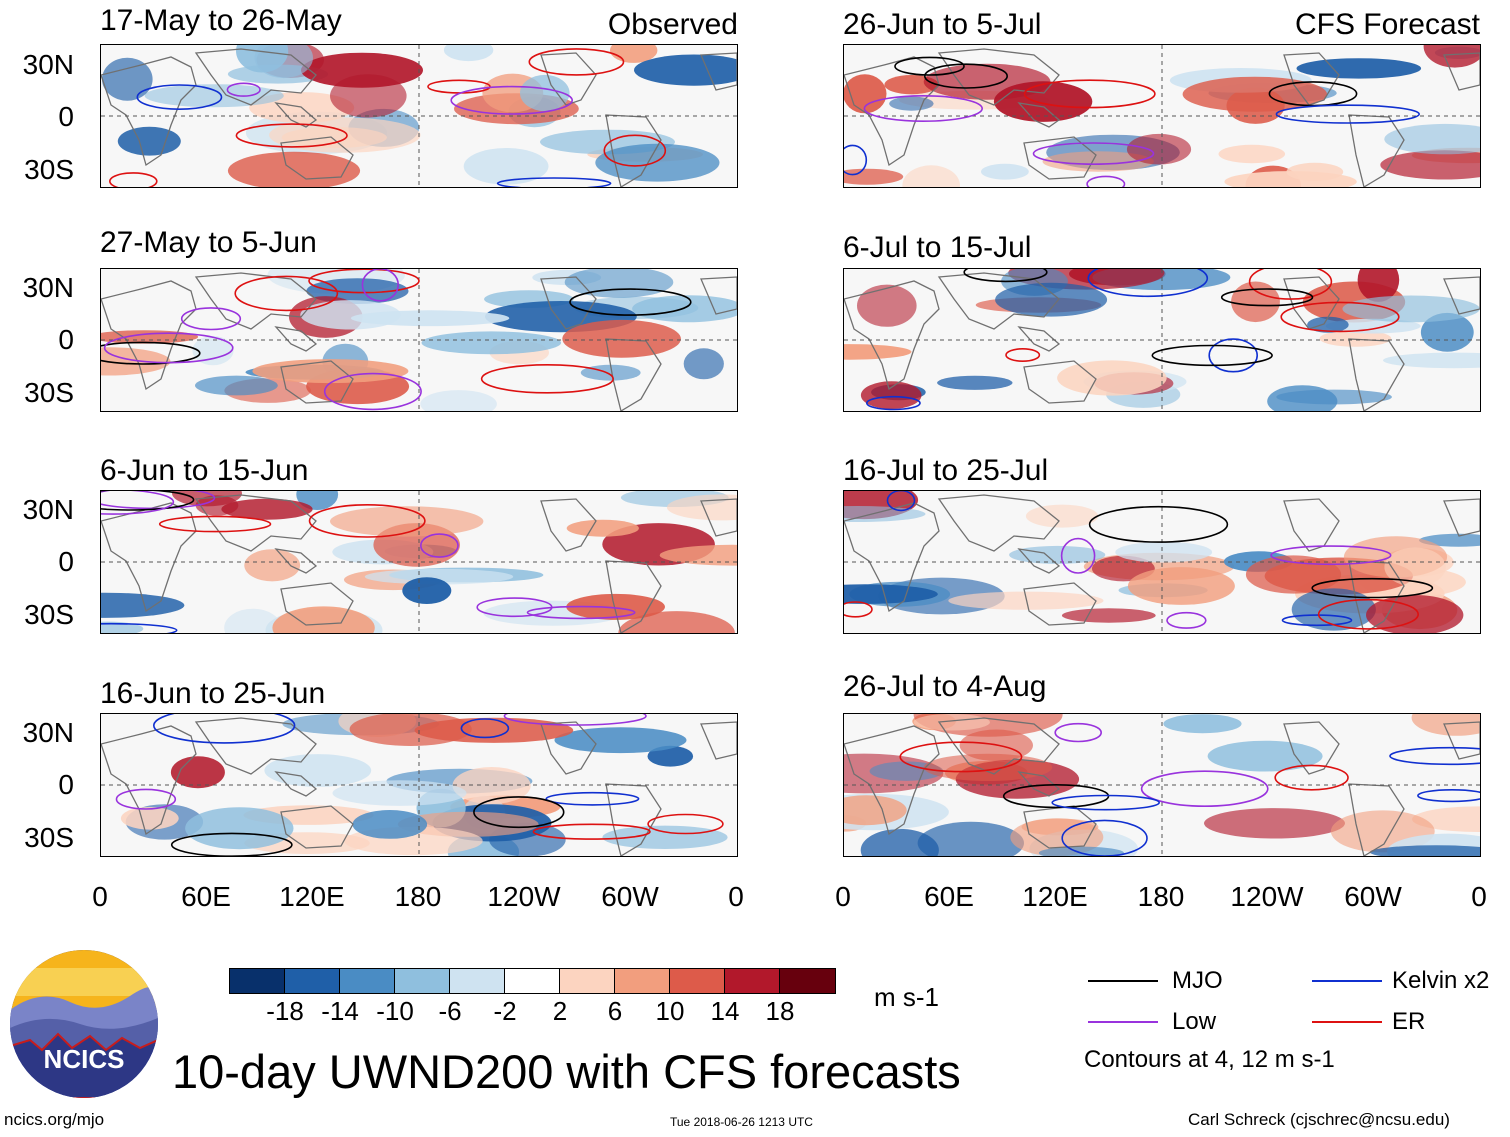 The image size is (1510, 1137). Describe the element at coordinates (937, 247) in the screenshot. I see `panel-title-fc-2: 6-Jul to 15-Jul` at that location.